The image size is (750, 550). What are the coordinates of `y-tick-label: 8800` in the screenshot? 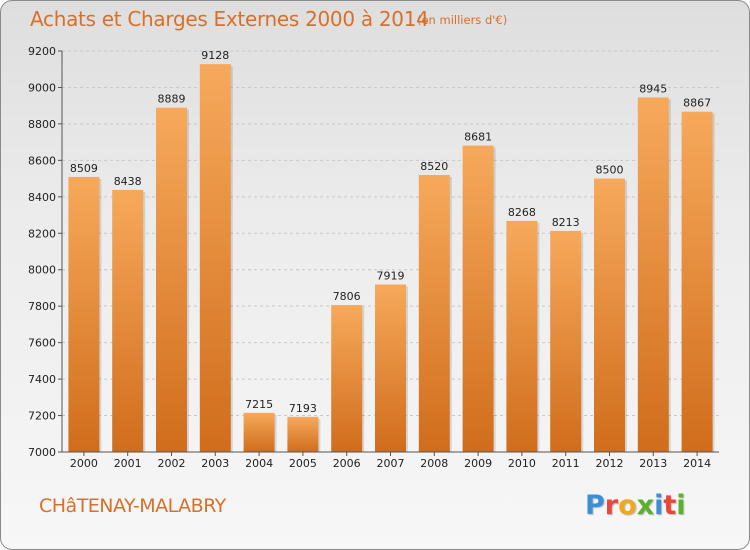 It's located at (42, 124).